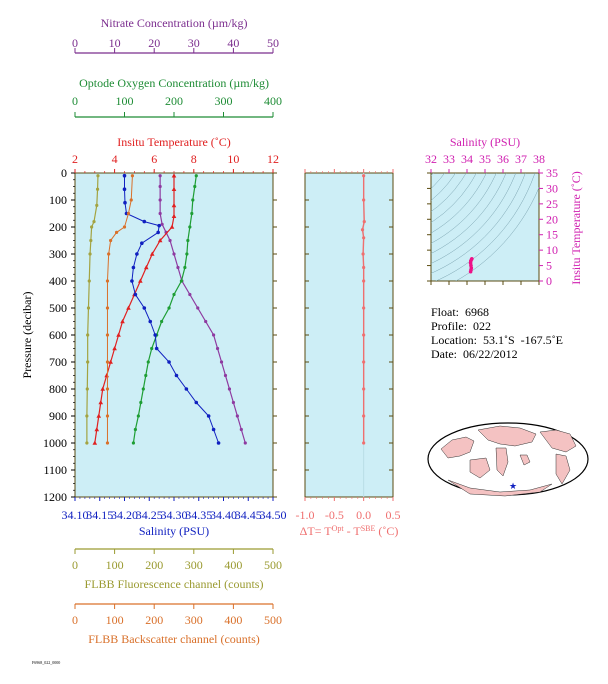 This screenshot has height=684, width=608. I want to click on oxygen-tick-label: 0, so click(75, 101).